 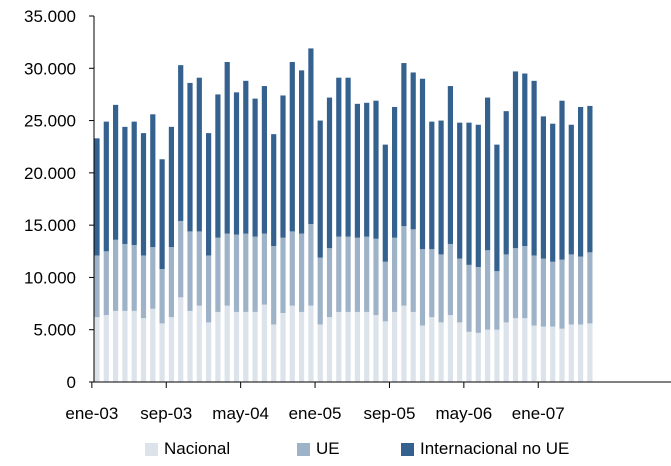 What do you see at coordinates (50, 68) in the screenshot?
I see `y-tick-label: 30.000` at bounding box center [50, 68].